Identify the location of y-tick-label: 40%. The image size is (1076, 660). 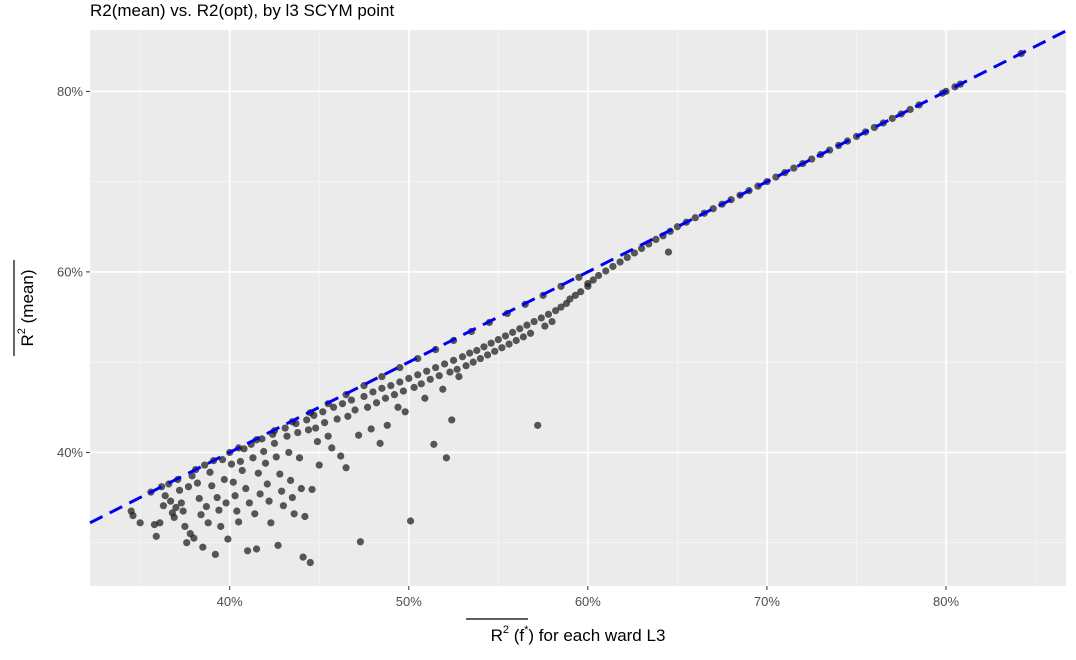
(70, 452).